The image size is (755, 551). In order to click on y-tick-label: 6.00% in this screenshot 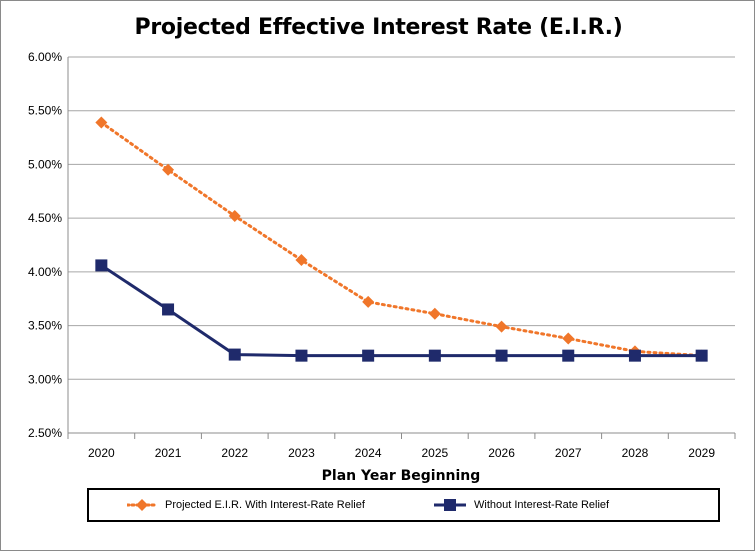, I will do `click(45, 57)`.